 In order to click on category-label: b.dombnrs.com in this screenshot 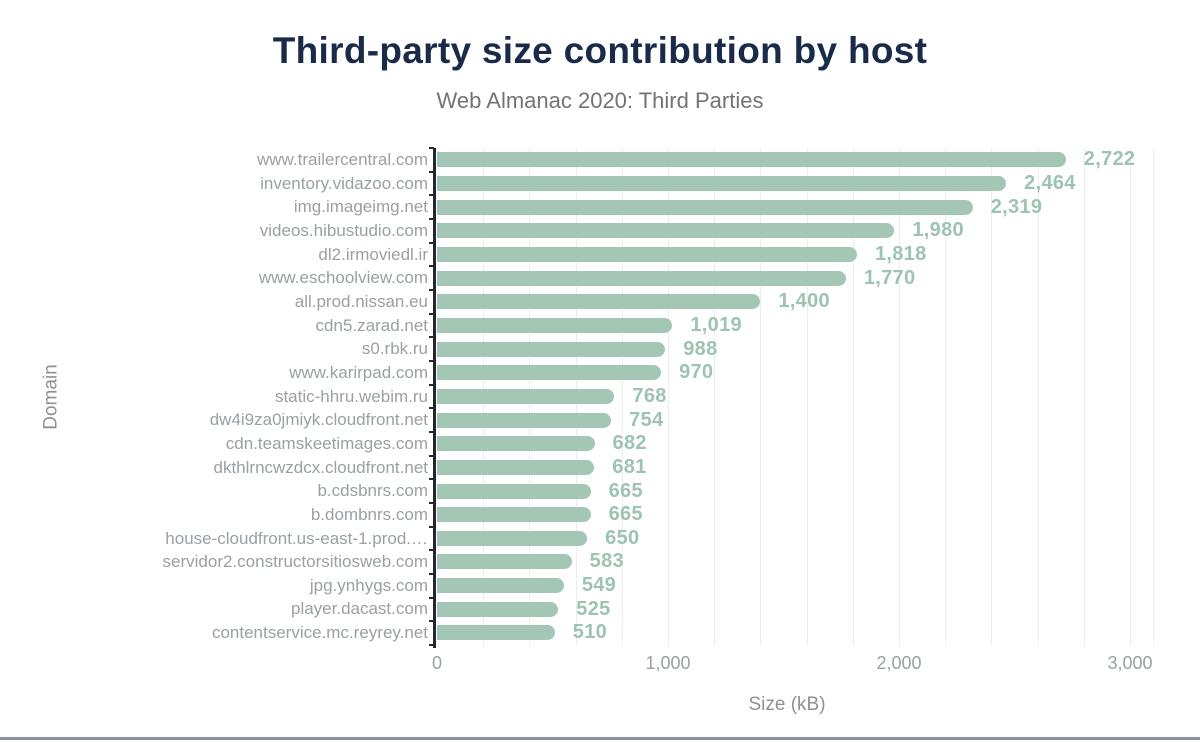, I will do `click(369, 514)`.